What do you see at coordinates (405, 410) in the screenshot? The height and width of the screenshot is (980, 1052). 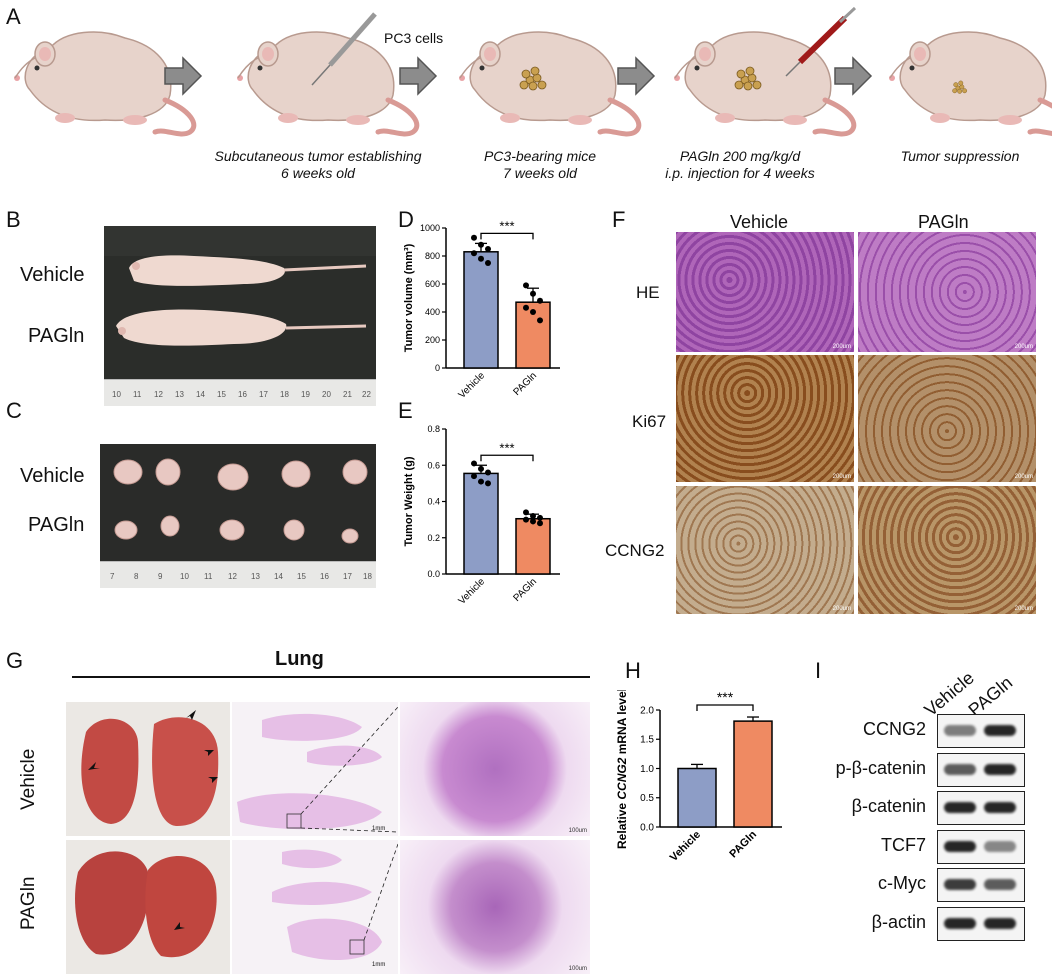 I see `panel-label-e: E` at bounding box center [405, 410].